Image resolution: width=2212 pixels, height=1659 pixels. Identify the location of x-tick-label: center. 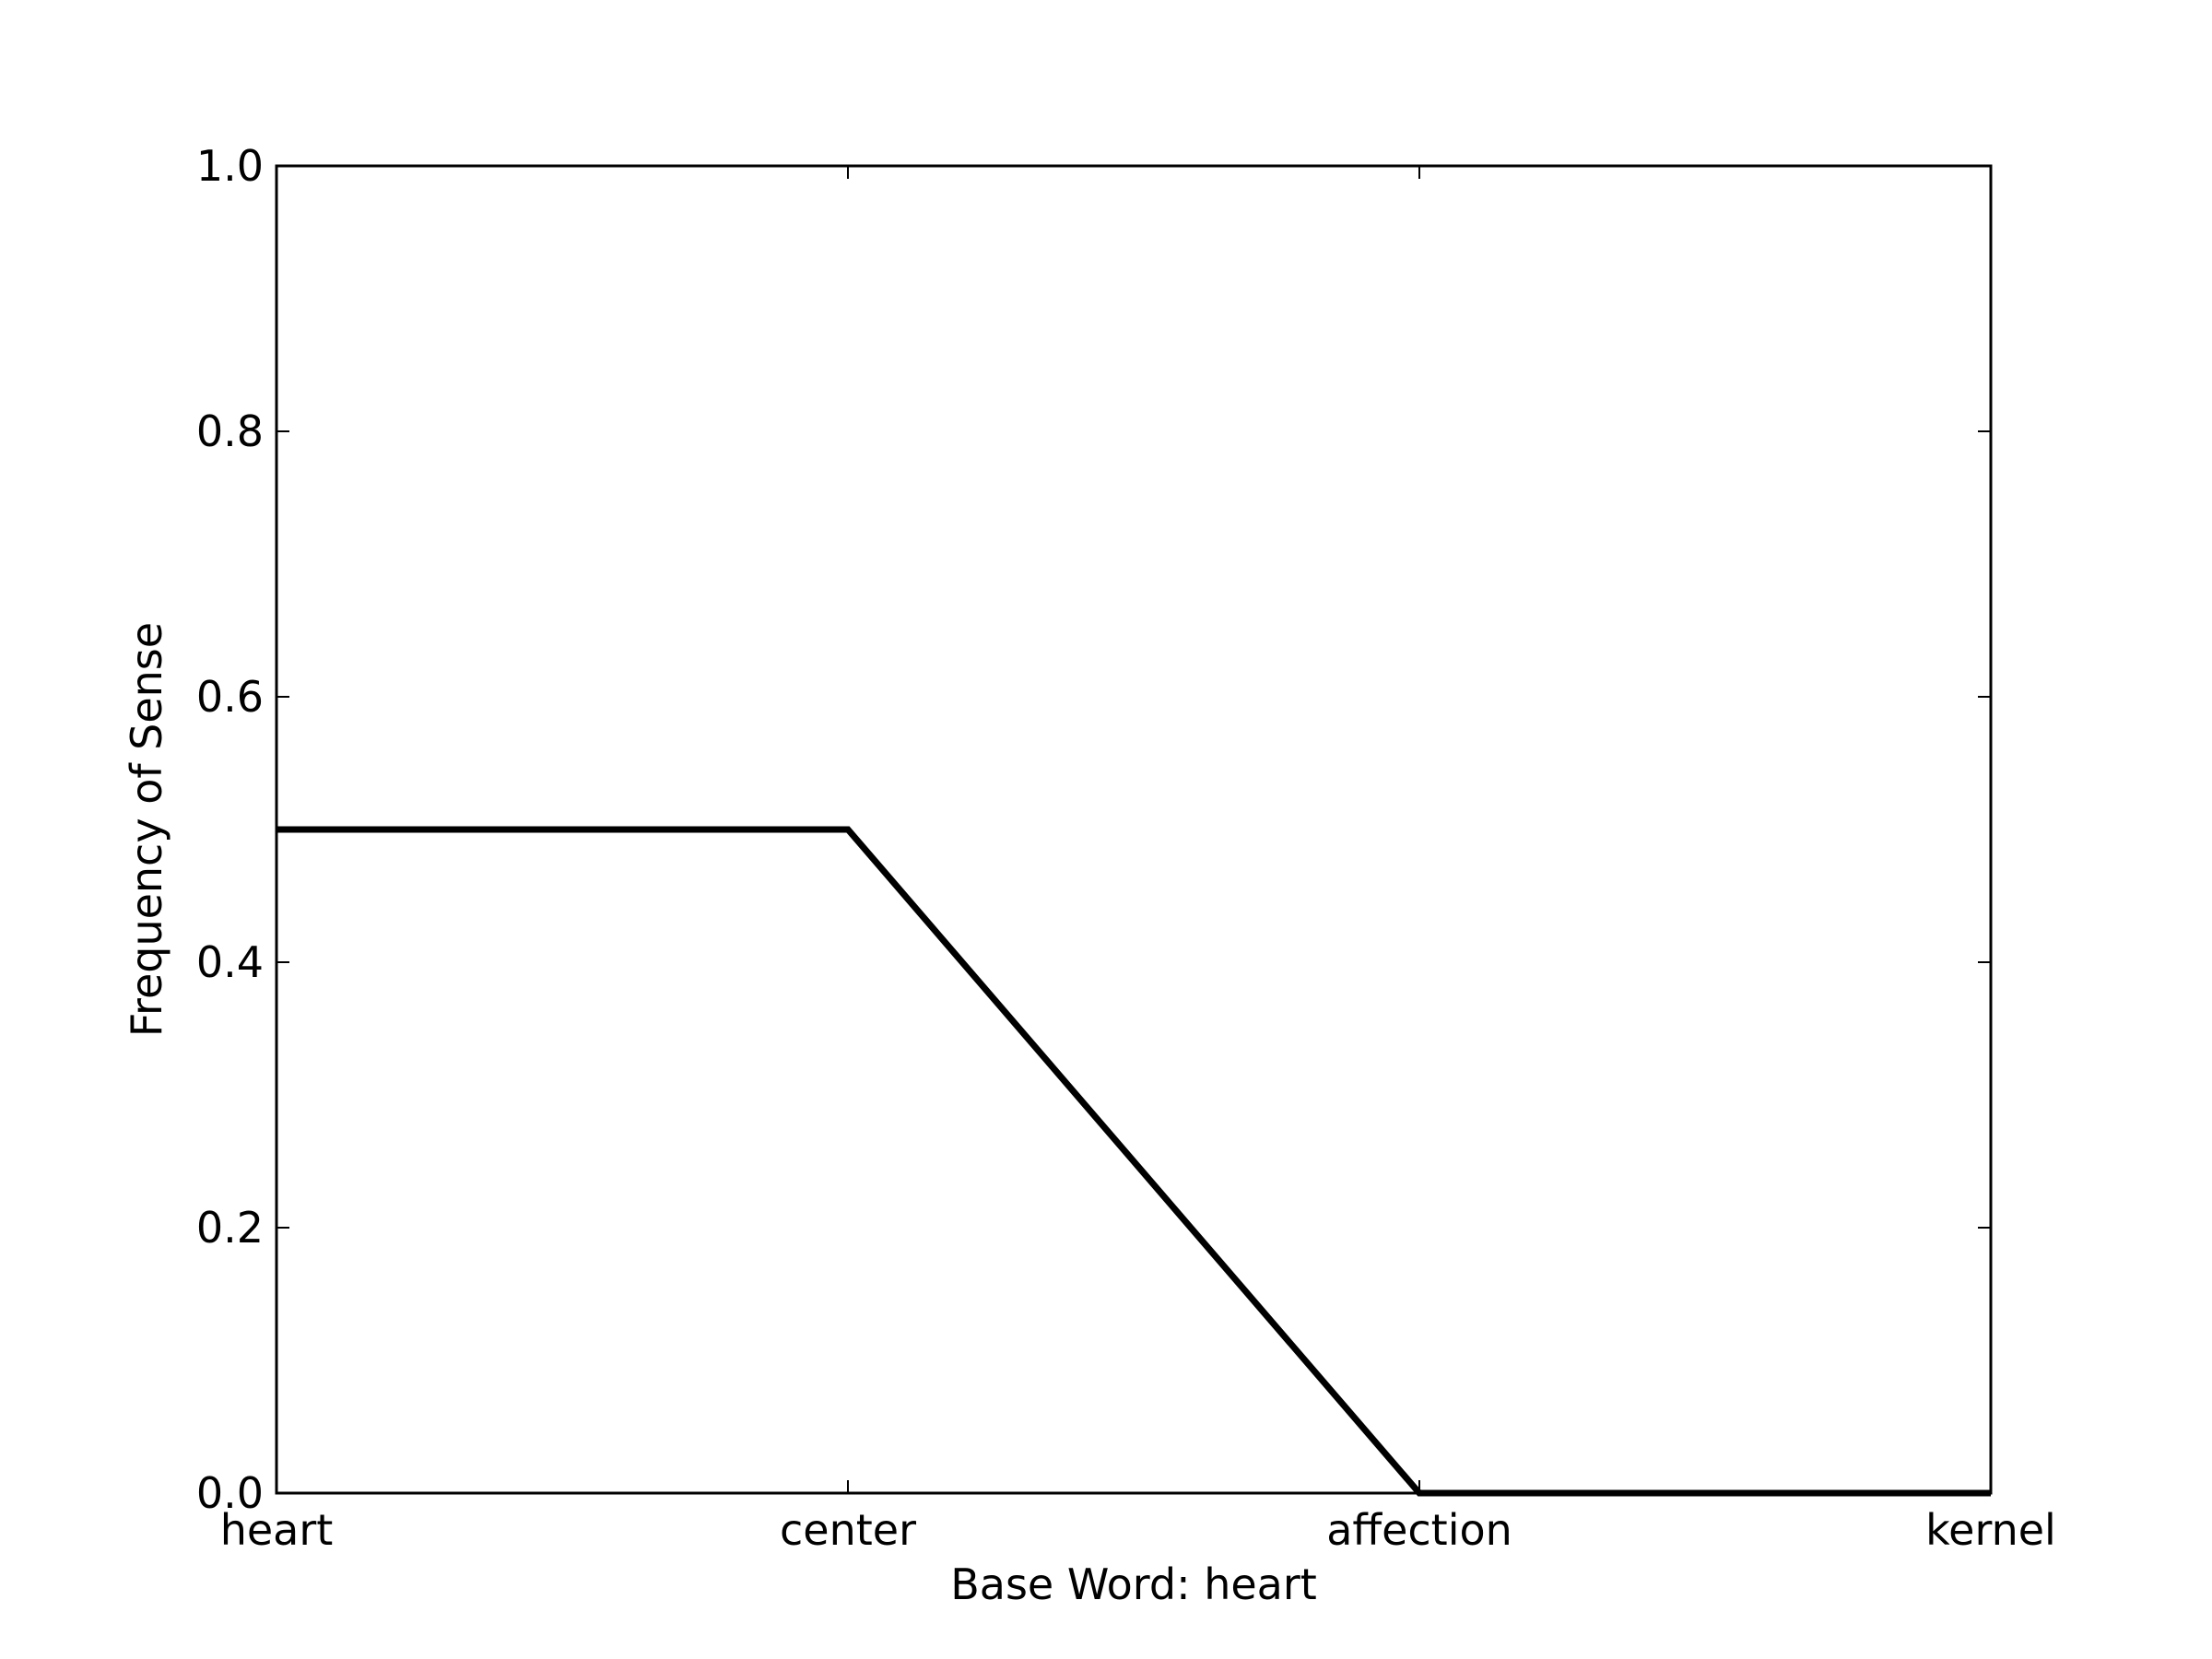
(848, 1530).